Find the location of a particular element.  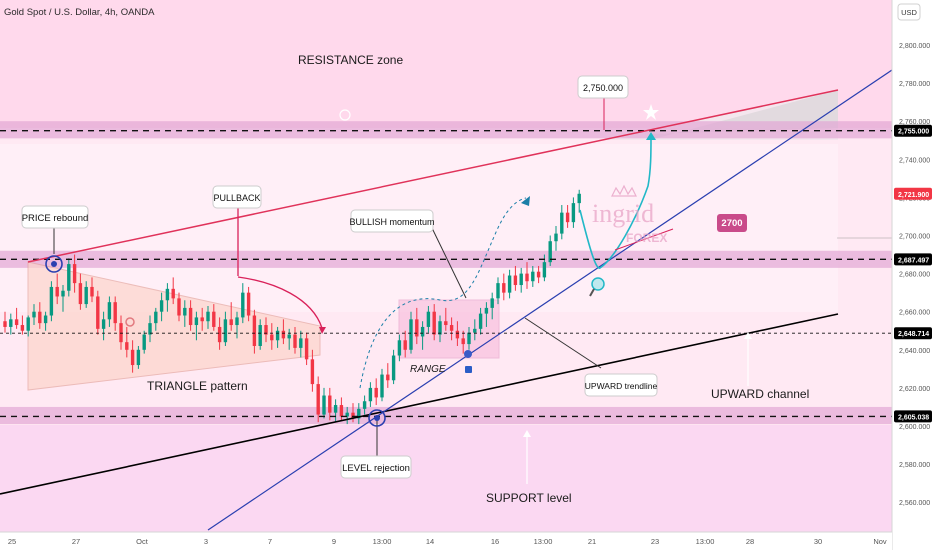

y-tick-label: 2,700.000 is located at coordinates (914, 237).